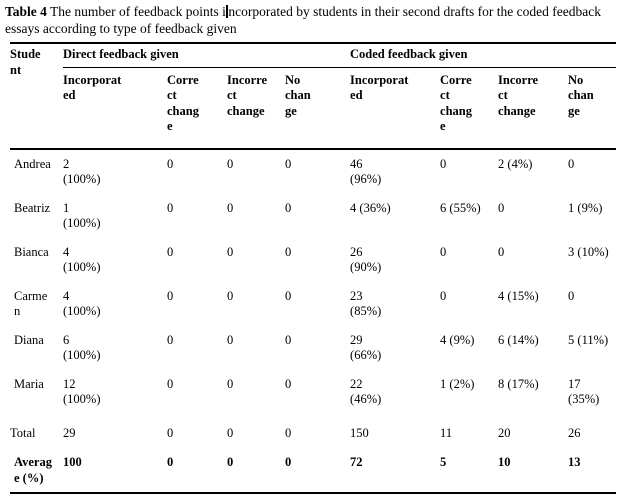  I want to click on caption-label: Table 4, so click(26, 11).